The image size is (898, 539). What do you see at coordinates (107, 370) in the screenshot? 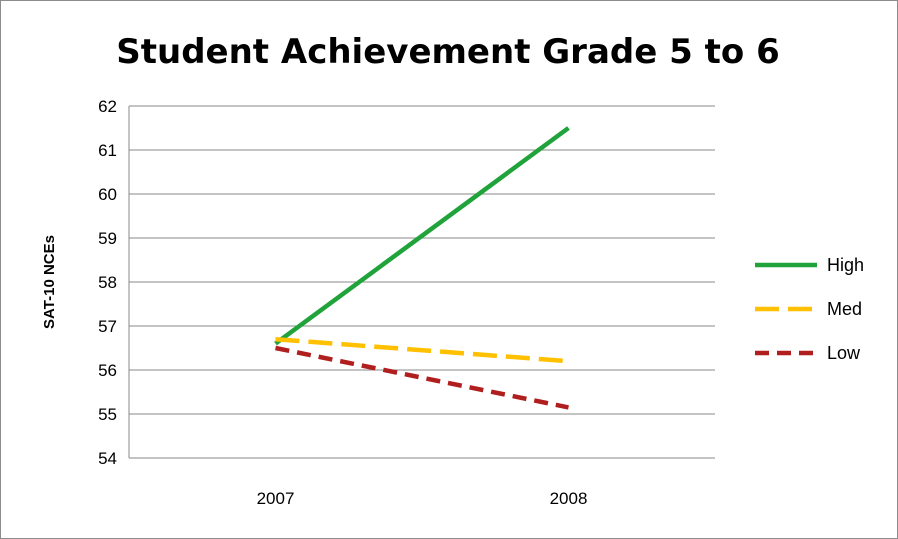
I see `y-tick-label-56: 56` at bounding box center [107, 370].